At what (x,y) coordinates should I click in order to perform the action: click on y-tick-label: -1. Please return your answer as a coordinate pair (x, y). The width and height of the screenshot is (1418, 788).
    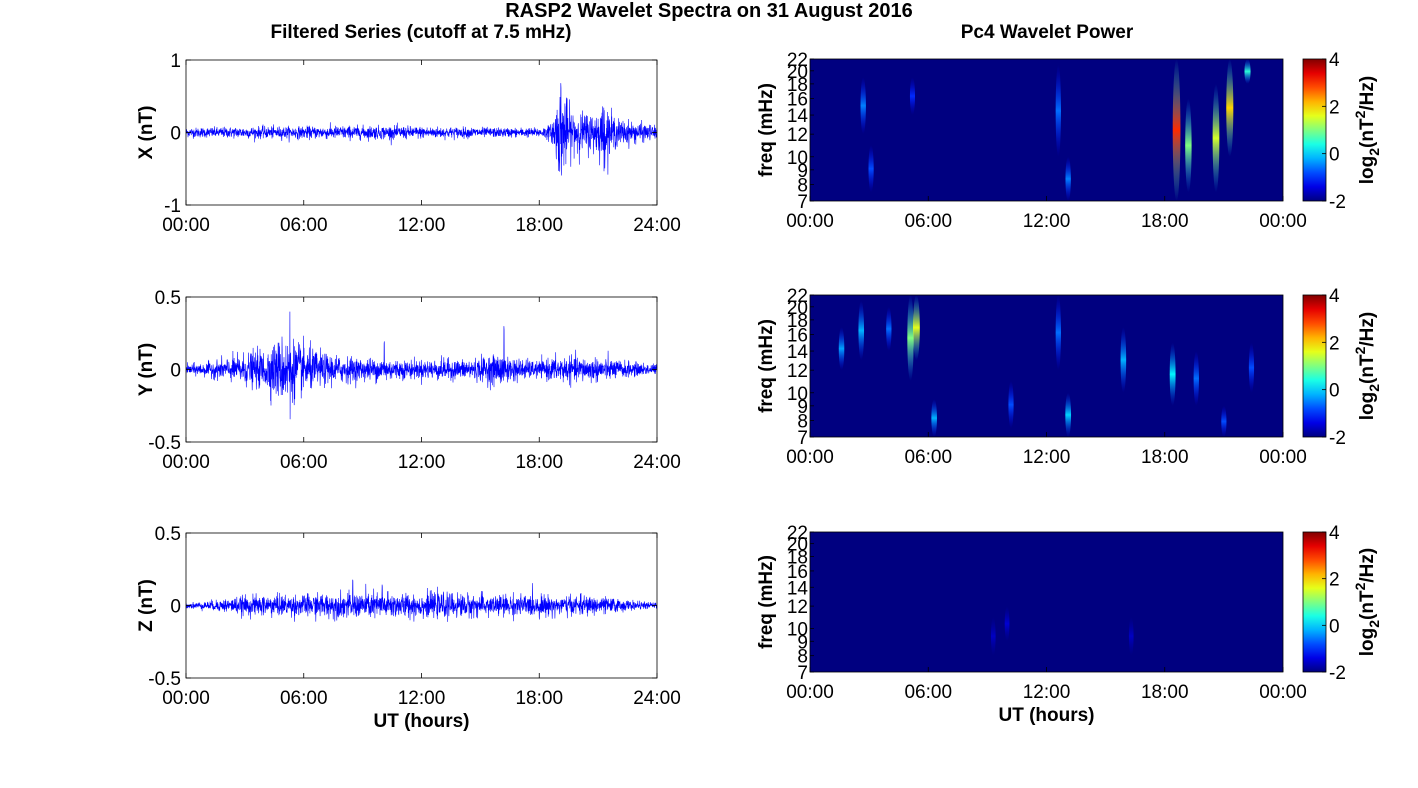
    Looking at the image, I should click on (172, 206).